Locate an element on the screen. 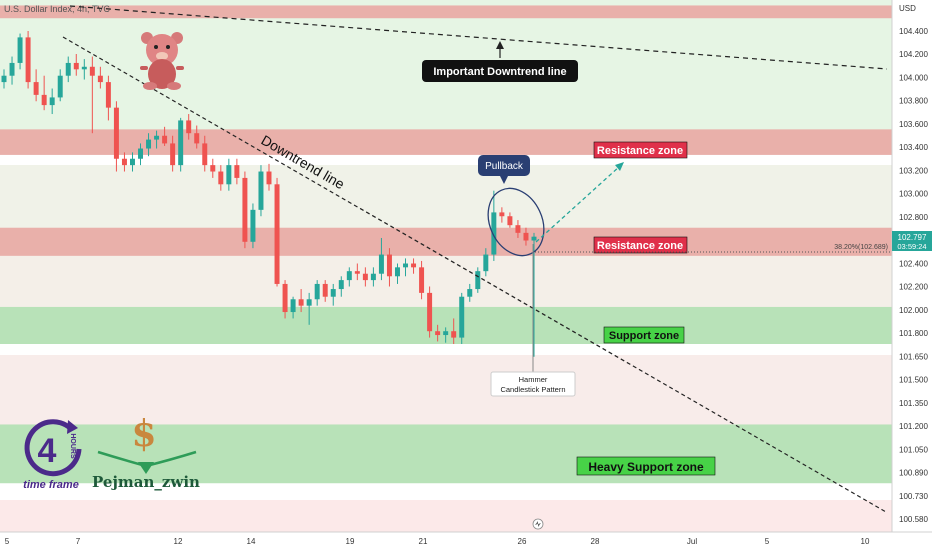 This screenshot has width=932, height=550. price-axis-bg is located at coordinates (912, 266).